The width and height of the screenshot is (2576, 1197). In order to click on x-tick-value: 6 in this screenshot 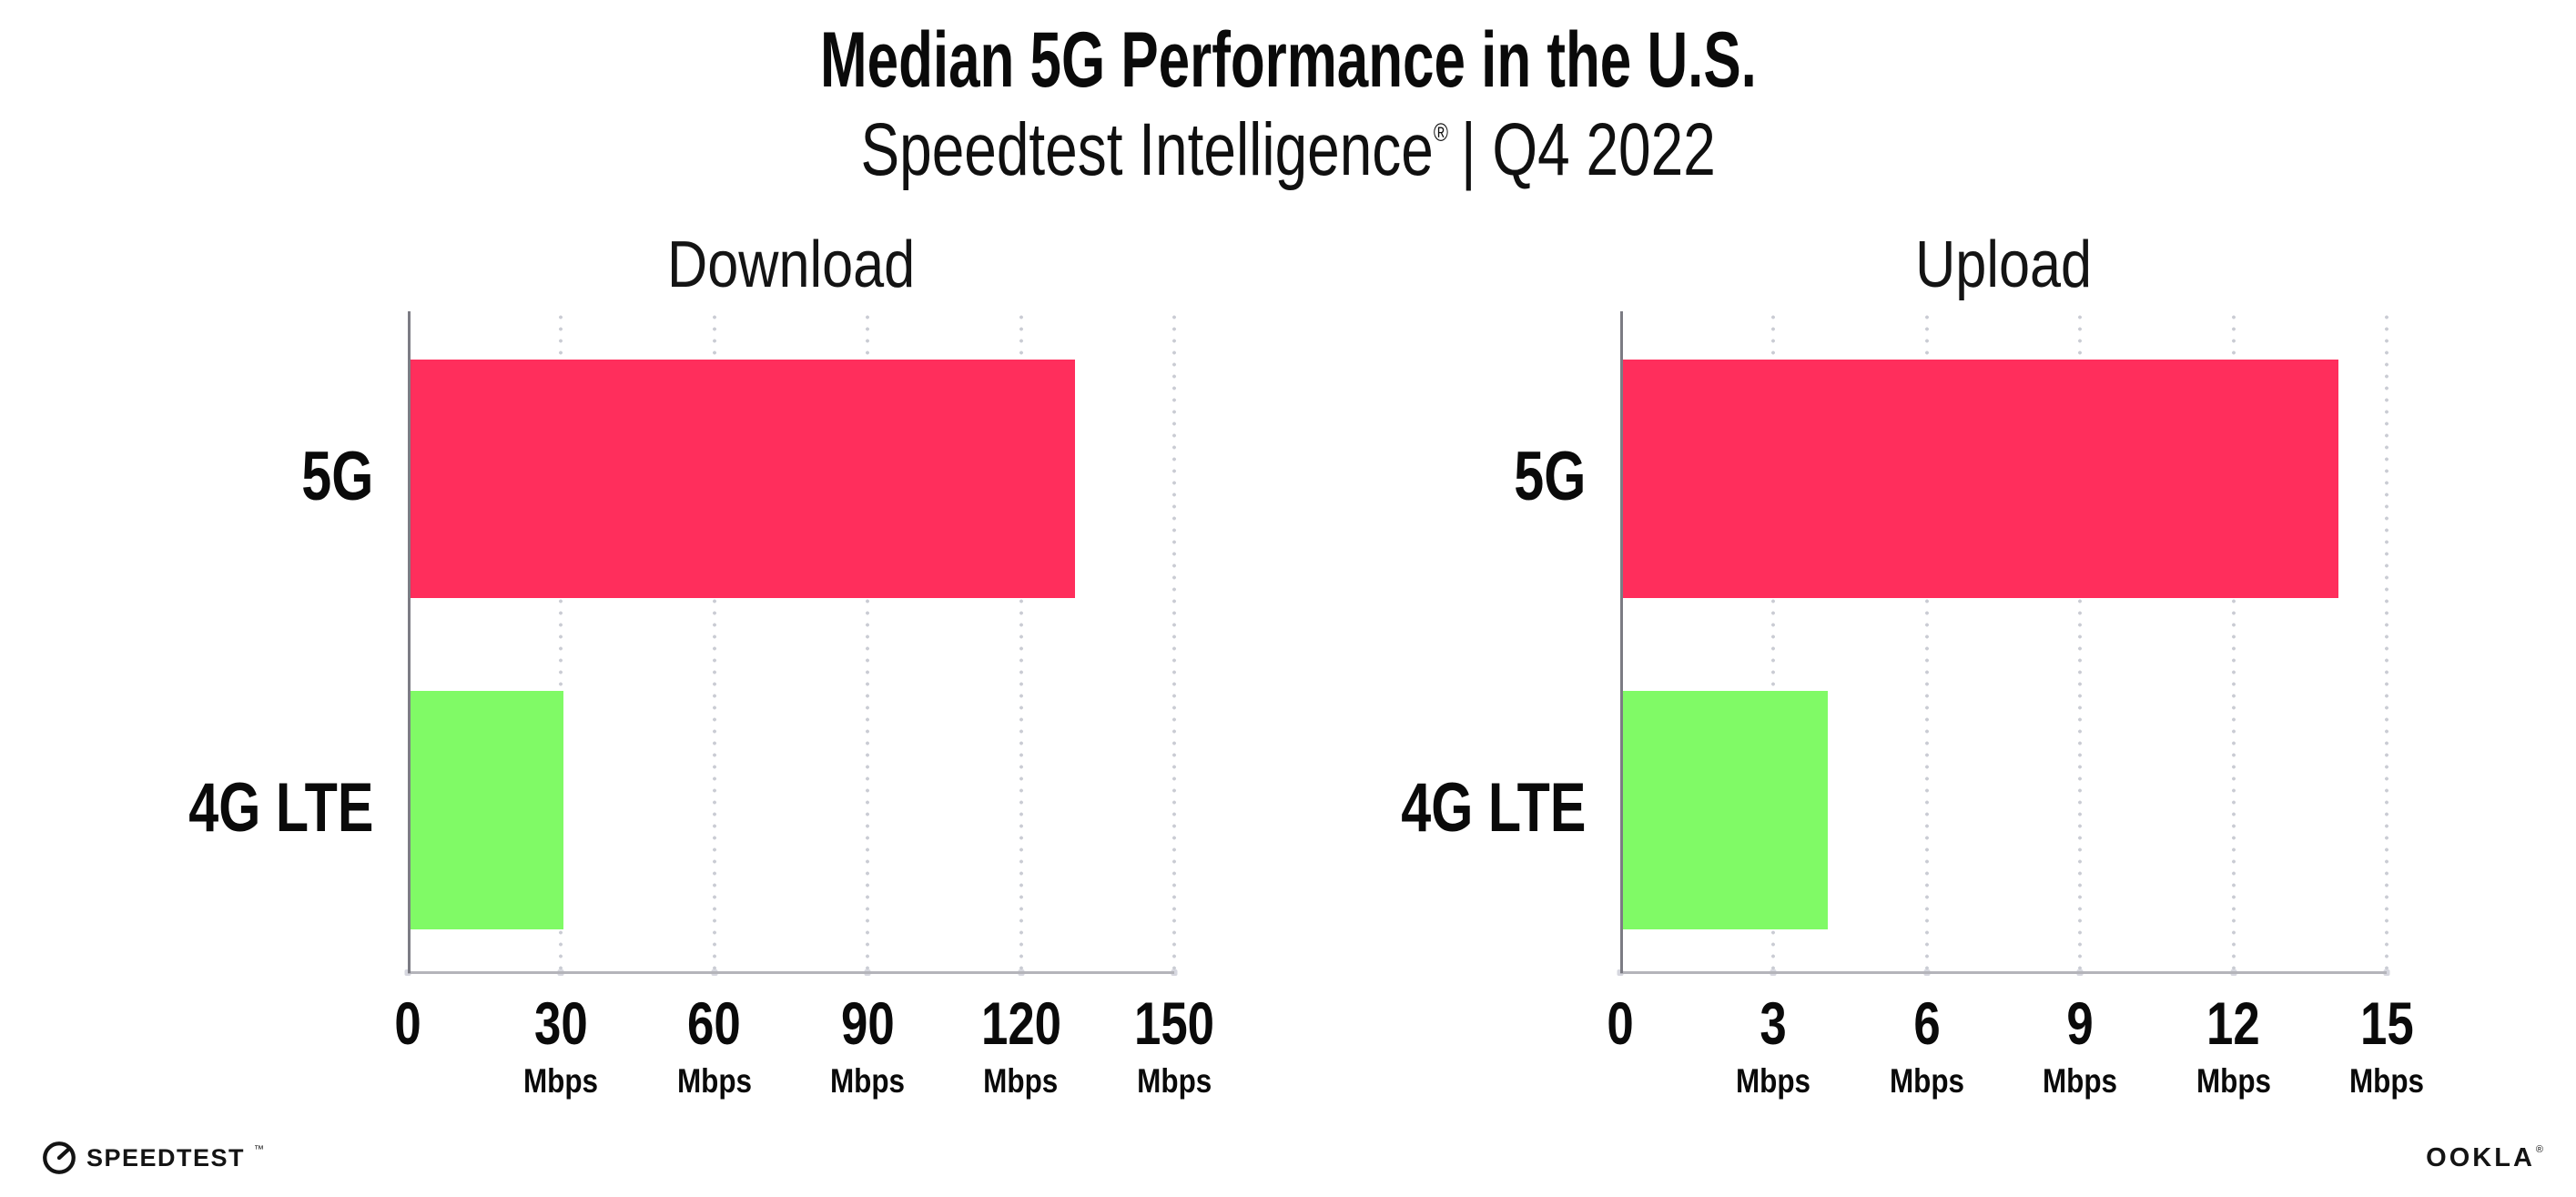, I will do `click(1927, 1023)`.